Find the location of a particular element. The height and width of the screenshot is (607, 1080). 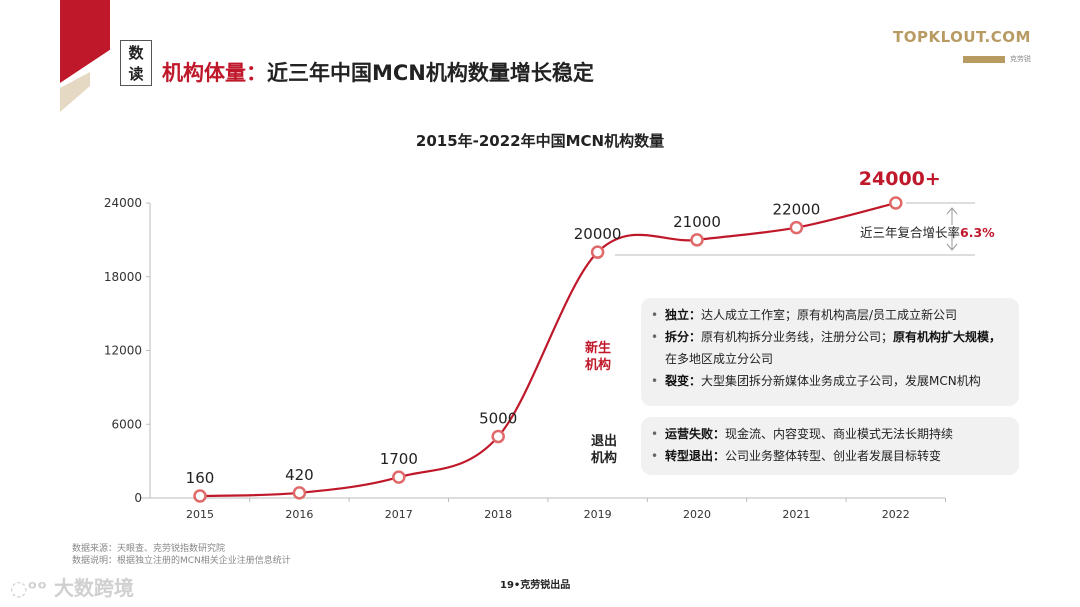

exit-orgs-label: 退出 机构 is located at coordinates (604, 450).